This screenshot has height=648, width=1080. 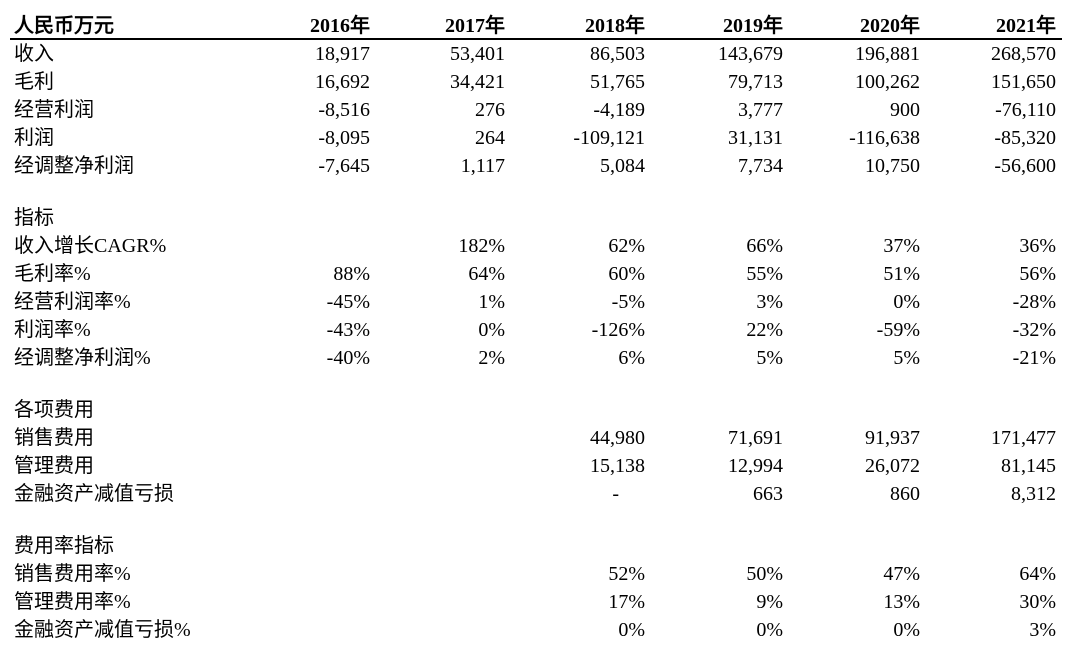 What do you see at coordinates (72, 602) in the screenshot?
I see `row-label: 管理费用率%` at bounding box center [72, 602].